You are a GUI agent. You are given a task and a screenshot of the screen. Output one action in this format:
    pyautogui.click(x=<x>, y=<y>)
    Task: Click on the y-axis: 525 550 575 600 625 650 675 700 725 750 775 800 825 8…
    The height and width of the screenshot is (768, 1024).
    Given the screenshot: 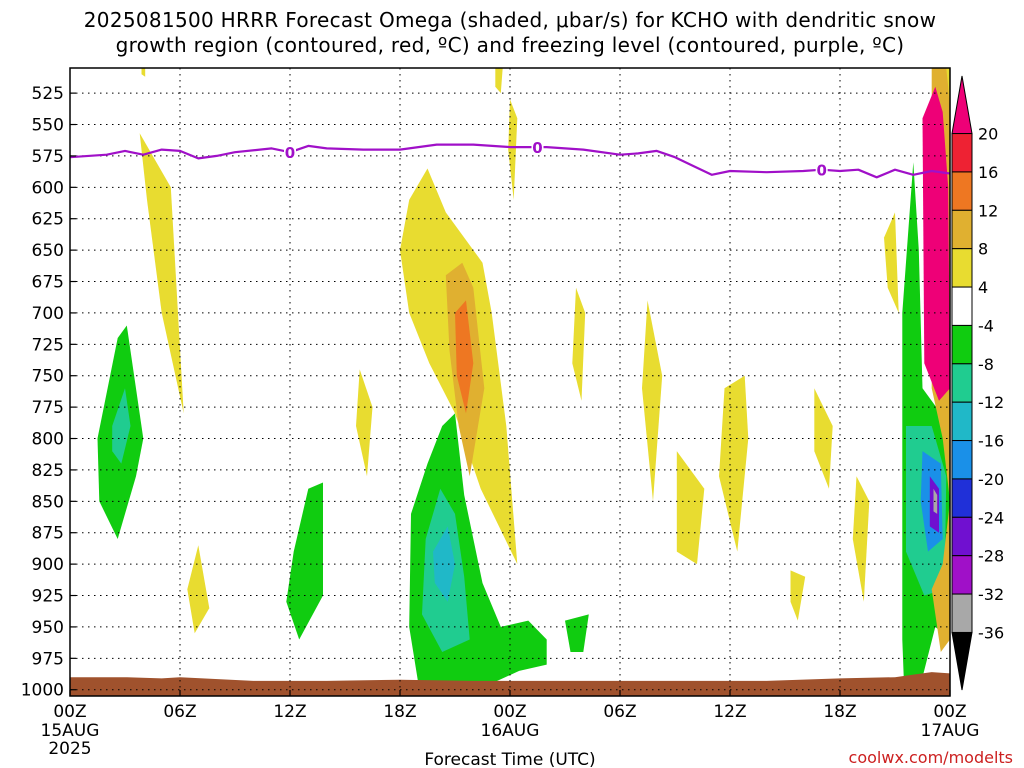 What is the action you would take?
    pyautogui.click(x=48, y=392)
    